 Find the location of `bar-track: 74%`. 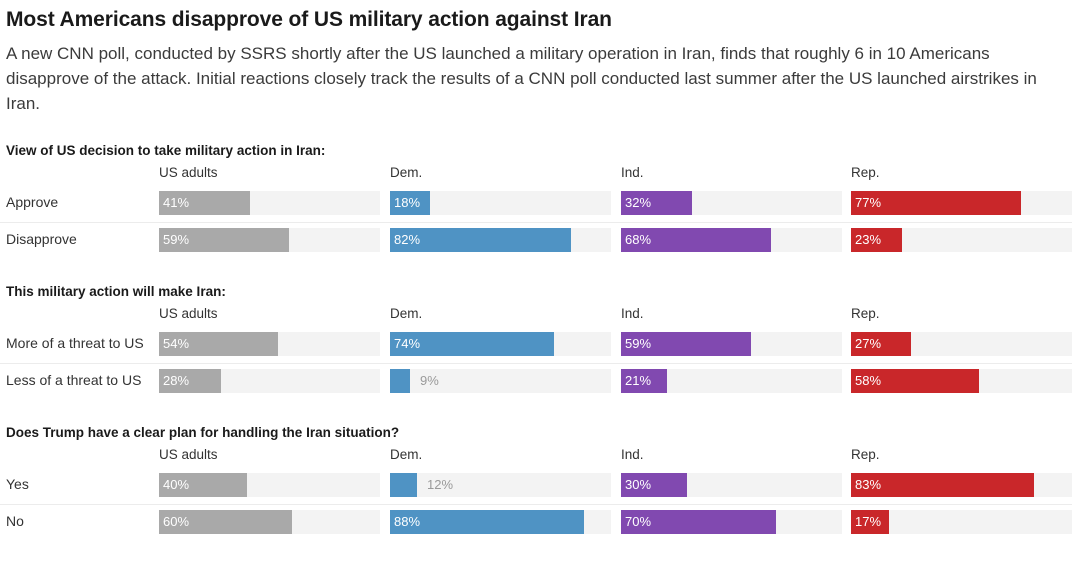

bar-track: 74% is located at coordinates (500, 344).